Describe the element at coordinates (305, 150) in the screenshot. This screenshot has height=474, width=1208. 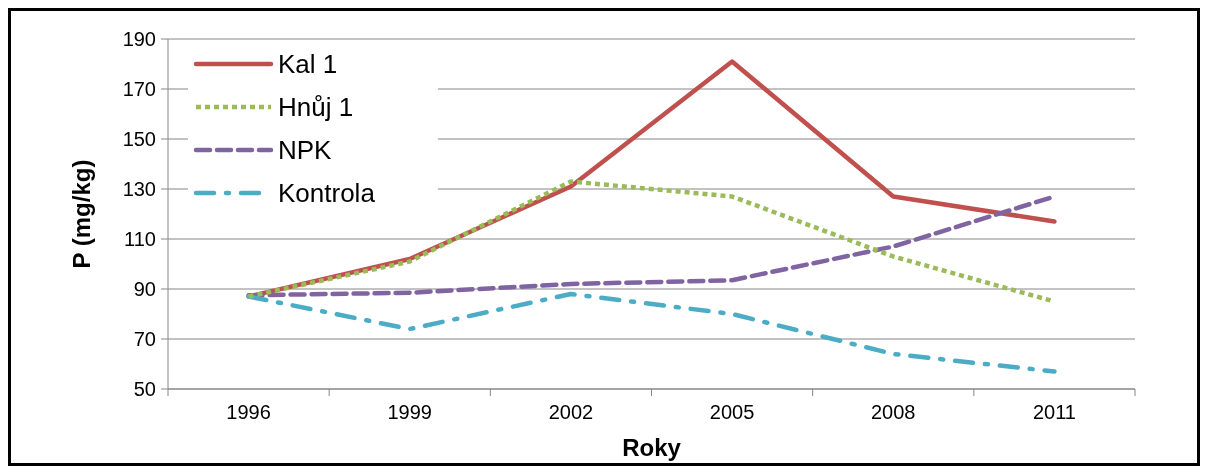
I see `legend-label: NPK` at that location.